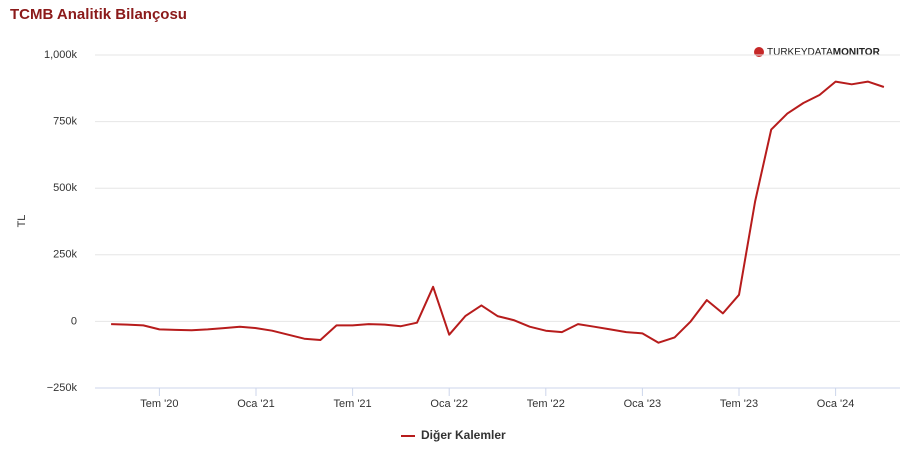 This screenshot has height=466, width=910. Describe the element at coordinates (643, 404) in the screenshot. I see `x-tick-label: Oca '23` at that location.